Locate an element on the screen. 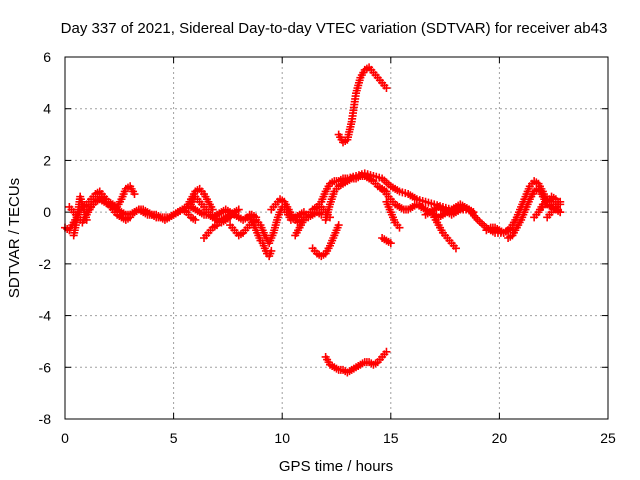  series-arc-v is located at coordinates (517, 207).